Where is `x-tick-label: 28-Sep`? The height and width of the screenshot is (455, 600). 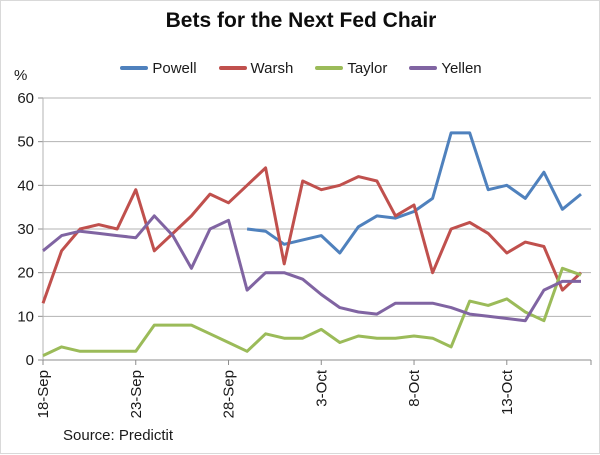
x-tick-label: 28-Sep is located at coordinates (229, 394).